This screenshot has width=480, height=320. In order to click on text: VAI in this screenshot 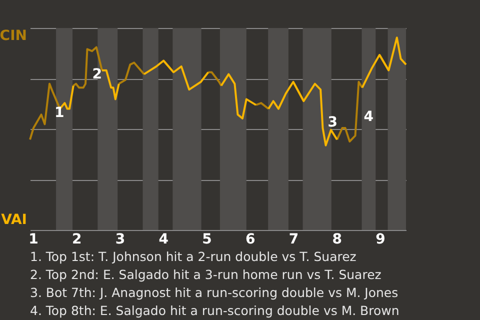, I will do `click(14, 220)`.